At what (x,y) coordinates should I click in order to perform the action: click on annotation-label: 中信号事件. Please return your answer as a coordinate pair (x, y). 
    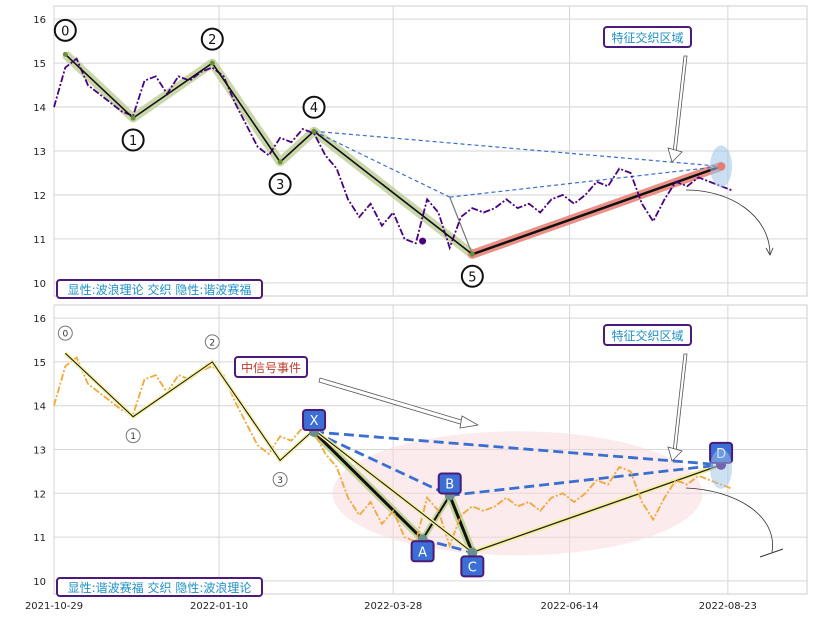
    Looking at the image, I should click on (271, 367).